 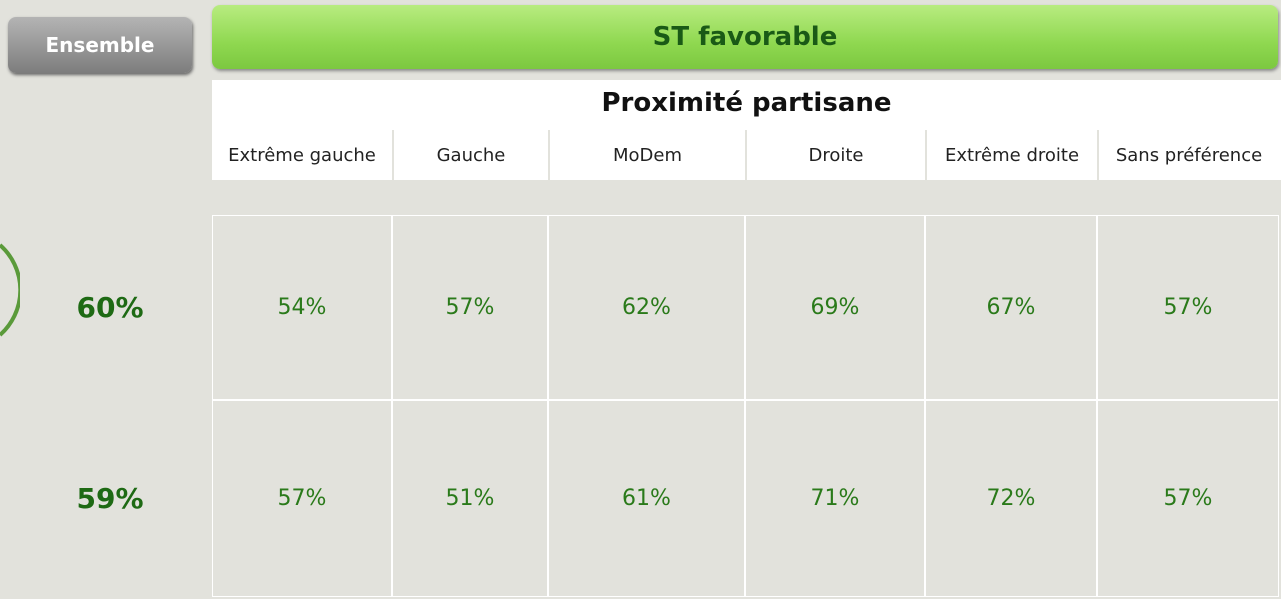 I want to click on ensemble-value: 60%, so click(x=110, y=307).